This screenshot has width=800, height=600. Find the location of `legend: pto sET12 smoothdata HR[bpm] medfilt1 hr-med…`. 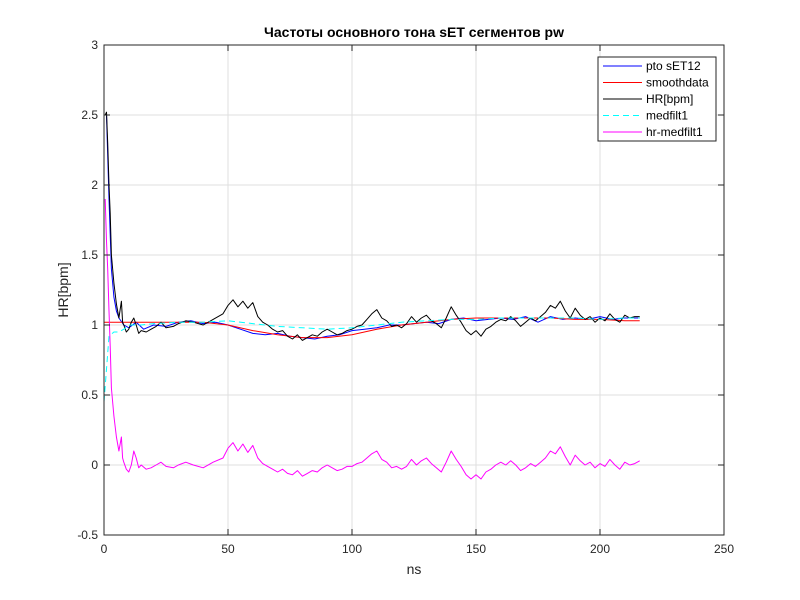

legend: pto sET12 smoothdata HR[bpm] medfilt1 hr-med… is located at coordinates (657, 99).